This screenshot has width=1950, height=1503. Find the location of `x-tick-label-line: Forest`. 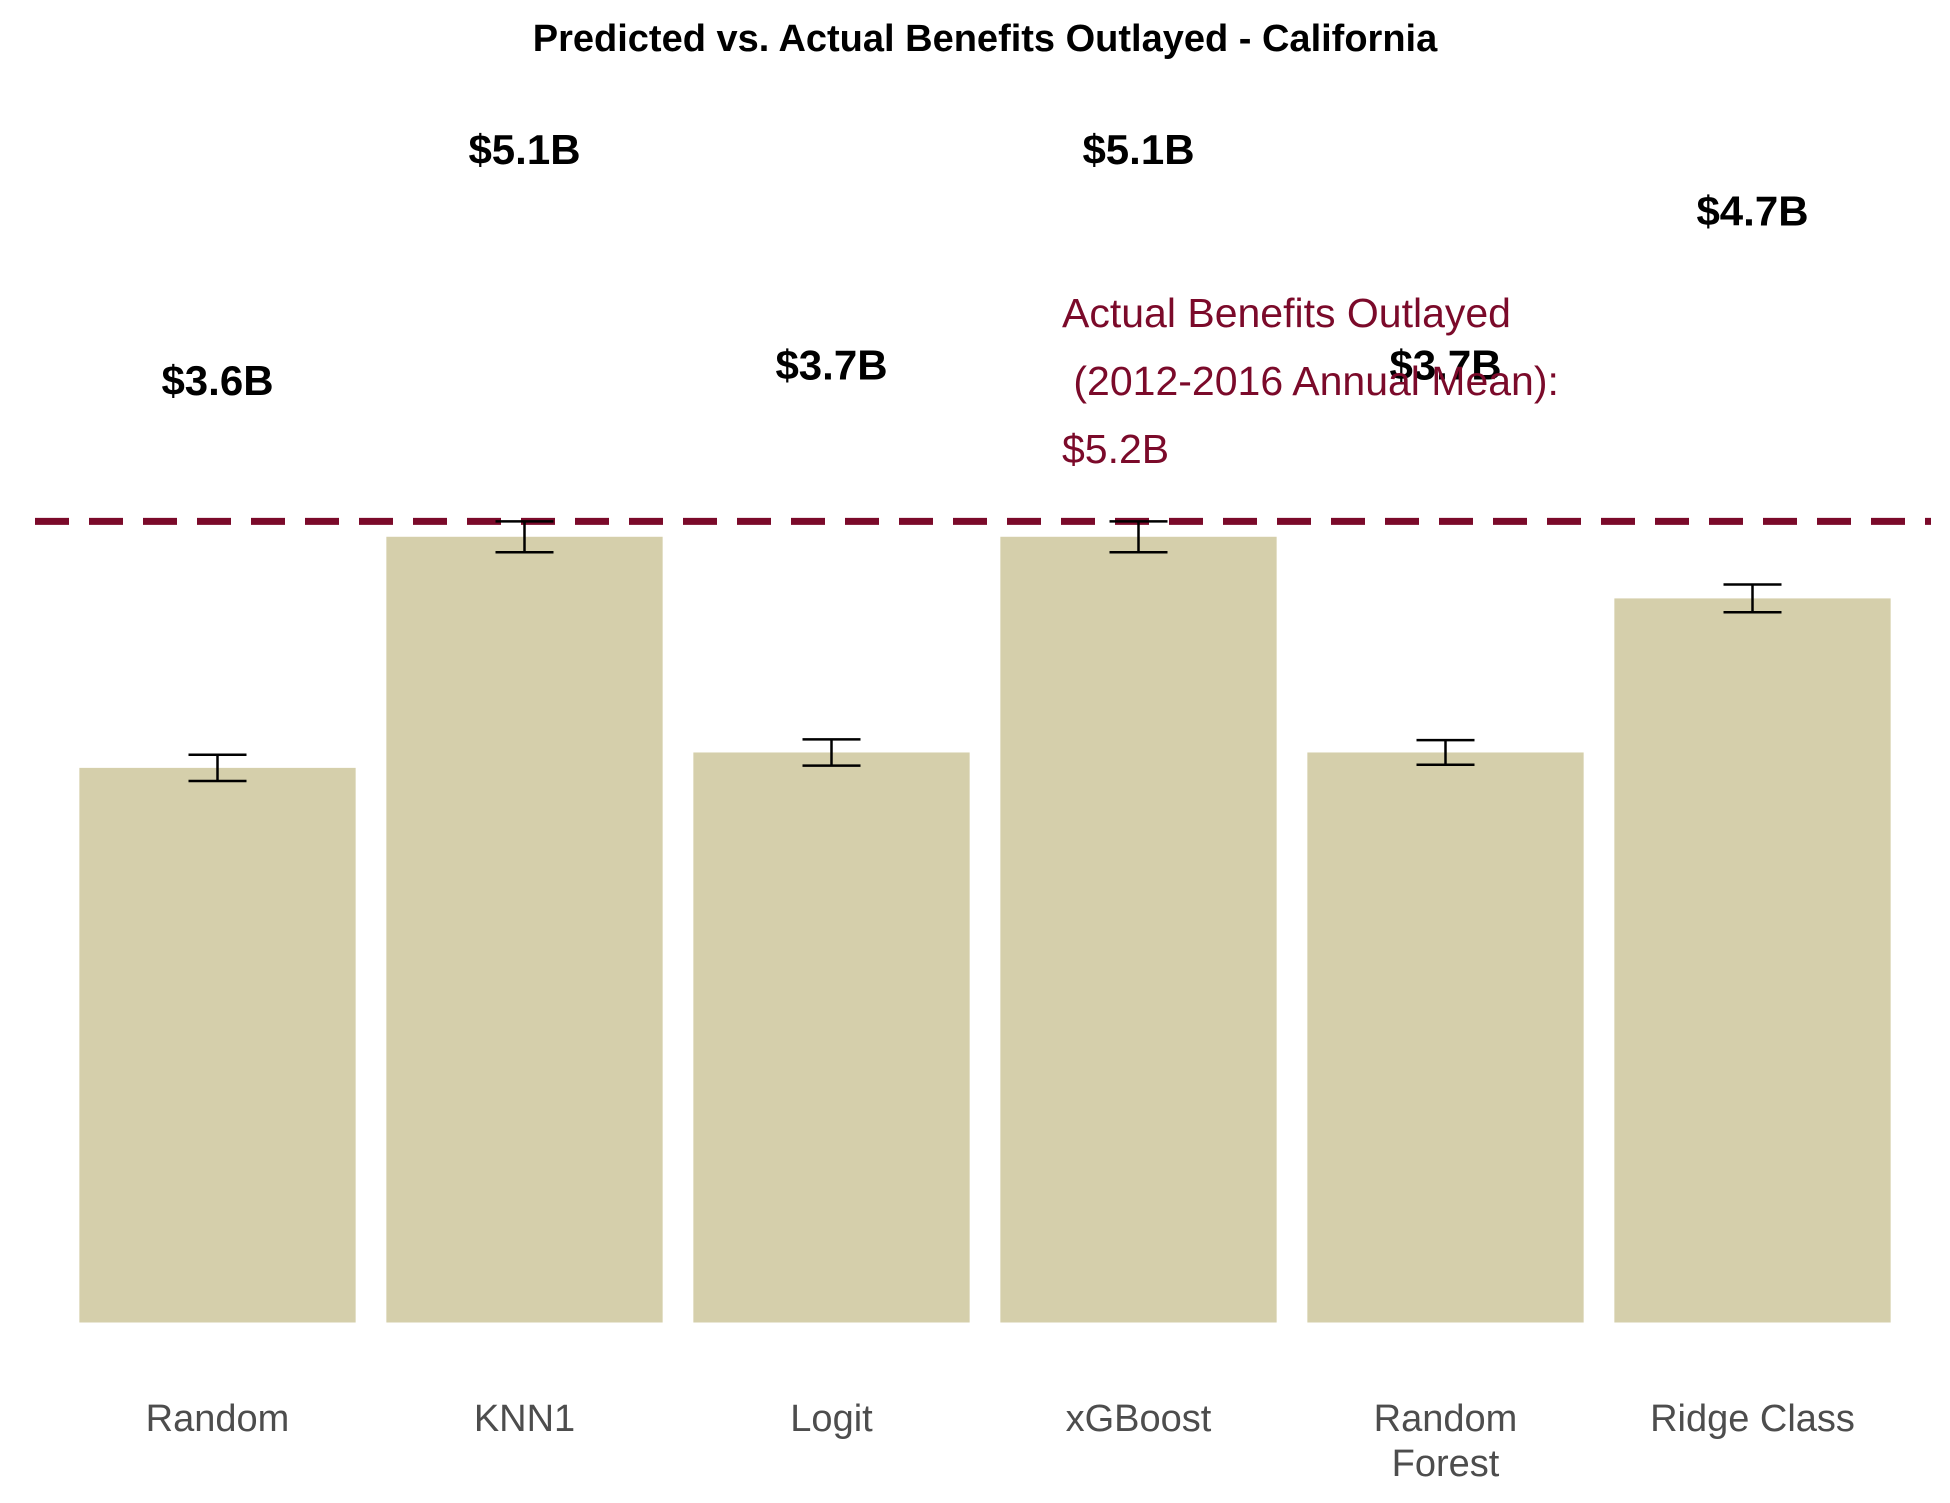

x-tick-label-line: Forest is located at coordinates (1446, 1464).